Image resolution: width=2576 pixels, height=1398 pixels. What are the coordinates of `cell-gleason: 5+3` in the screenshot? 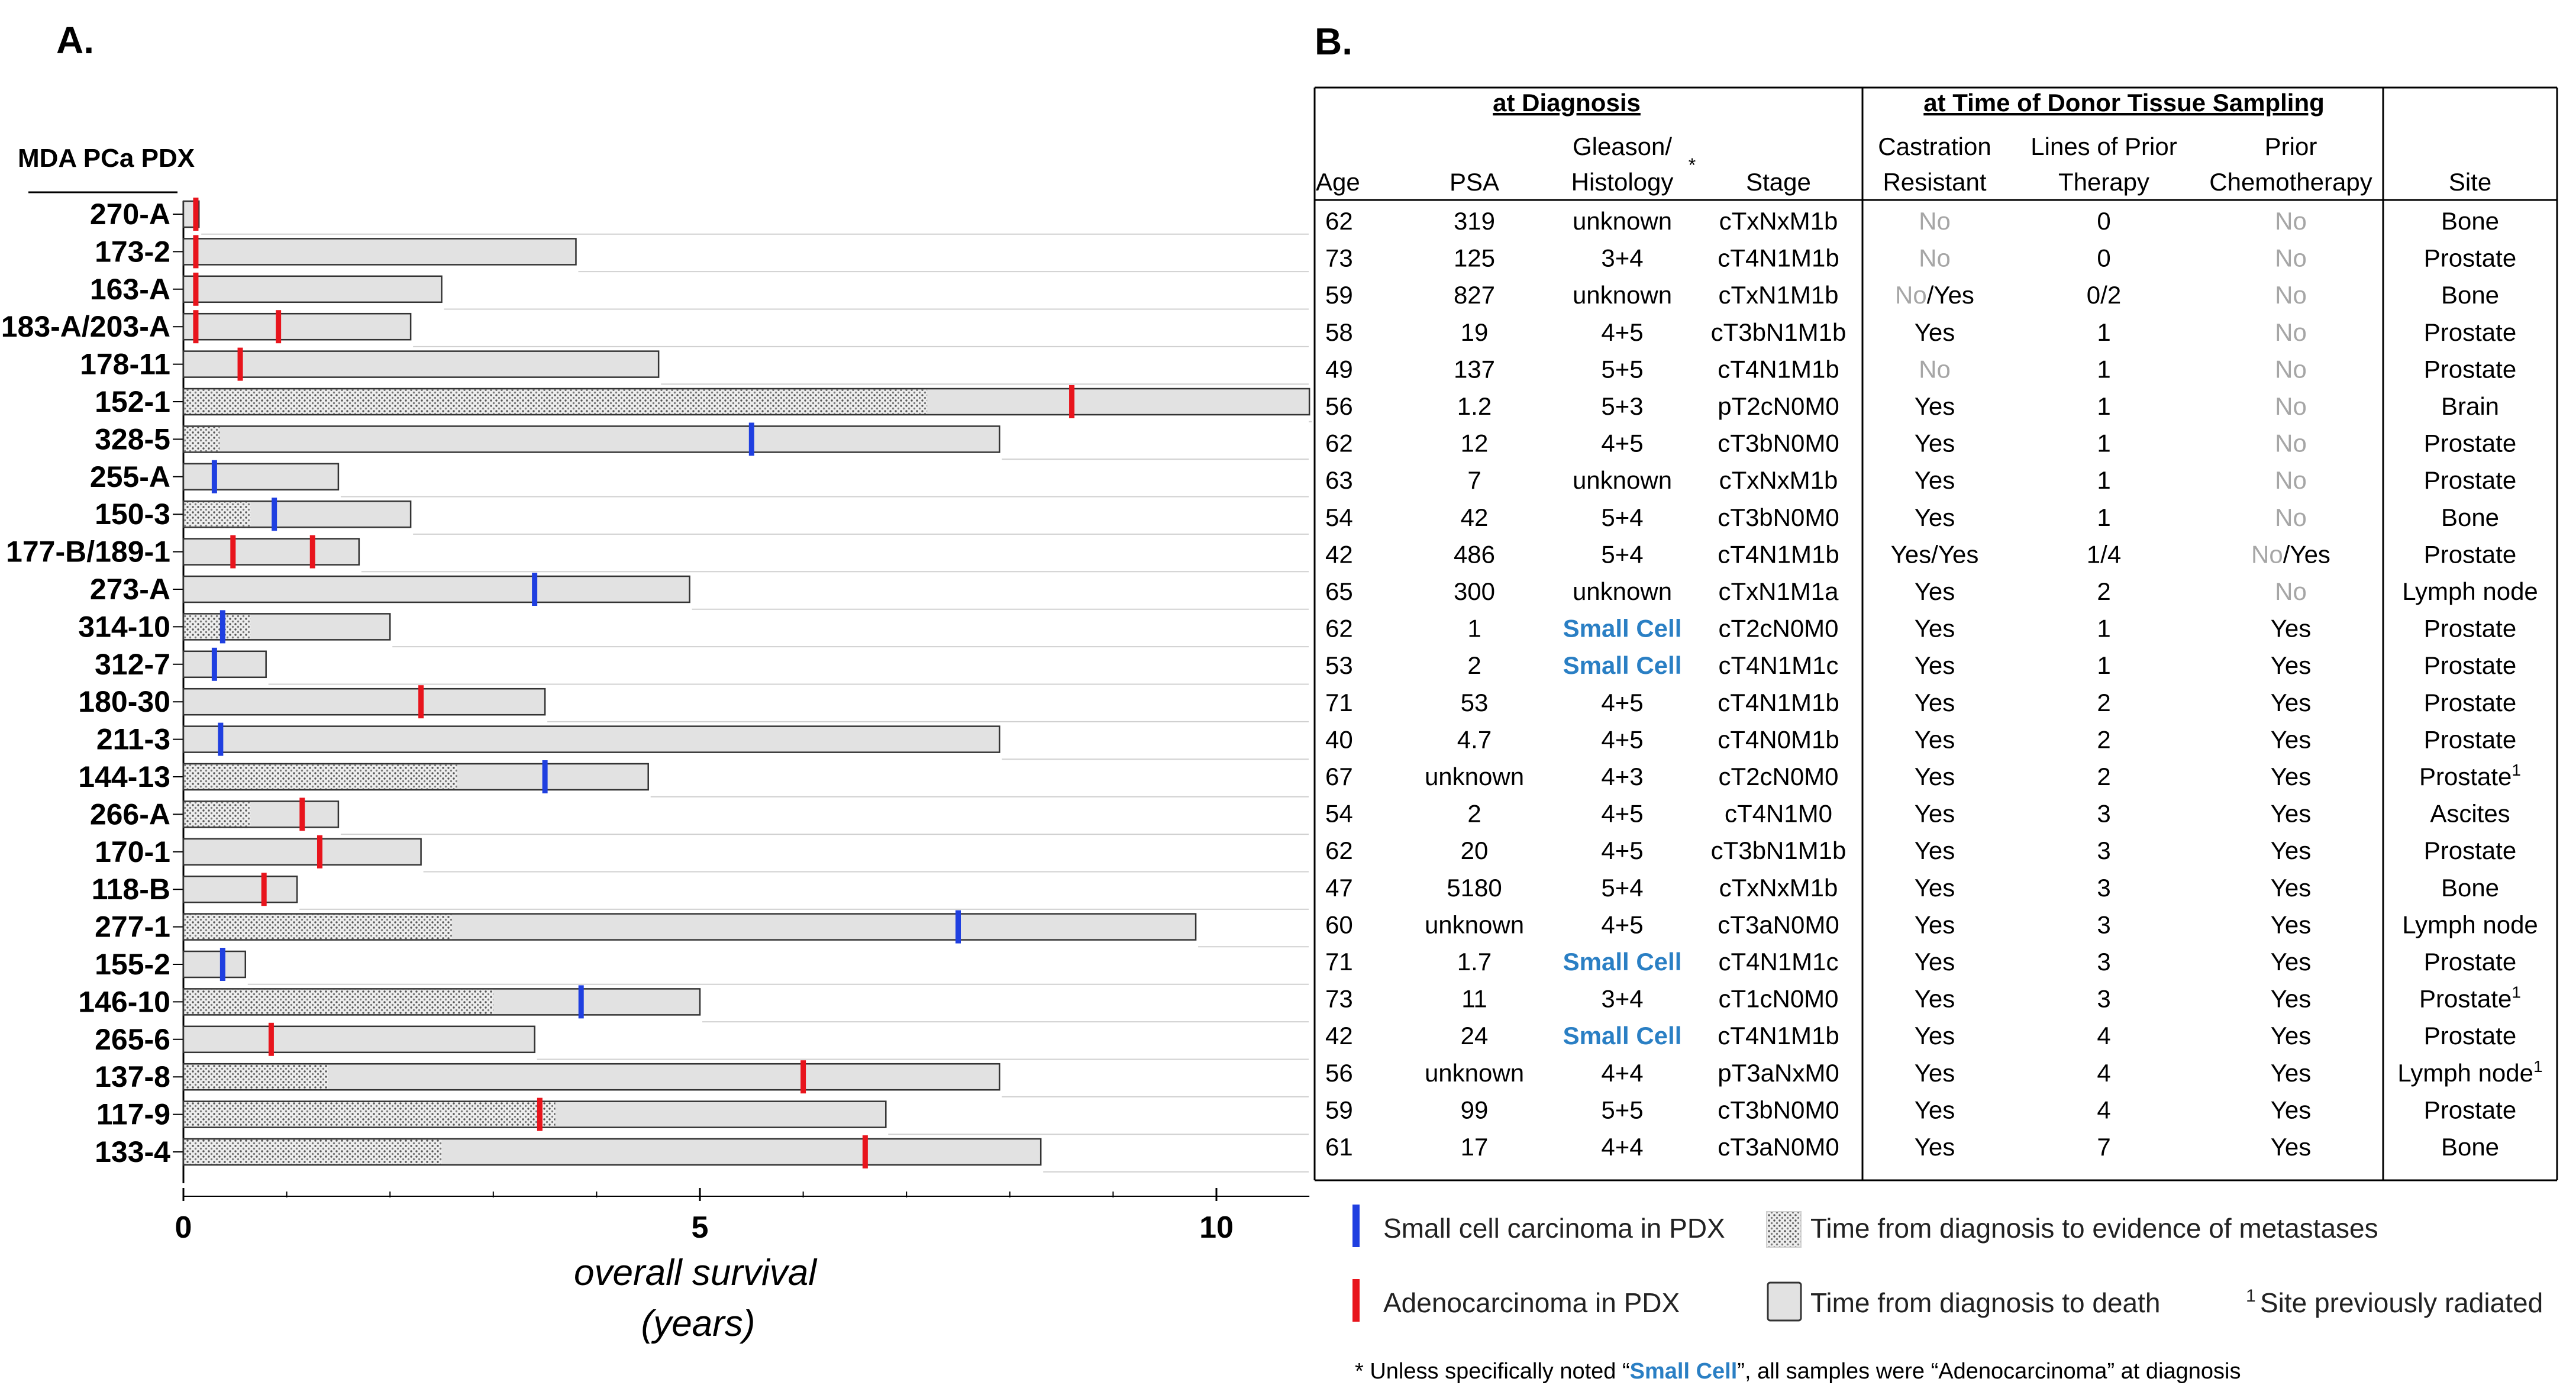 It's located at (1622, 406).